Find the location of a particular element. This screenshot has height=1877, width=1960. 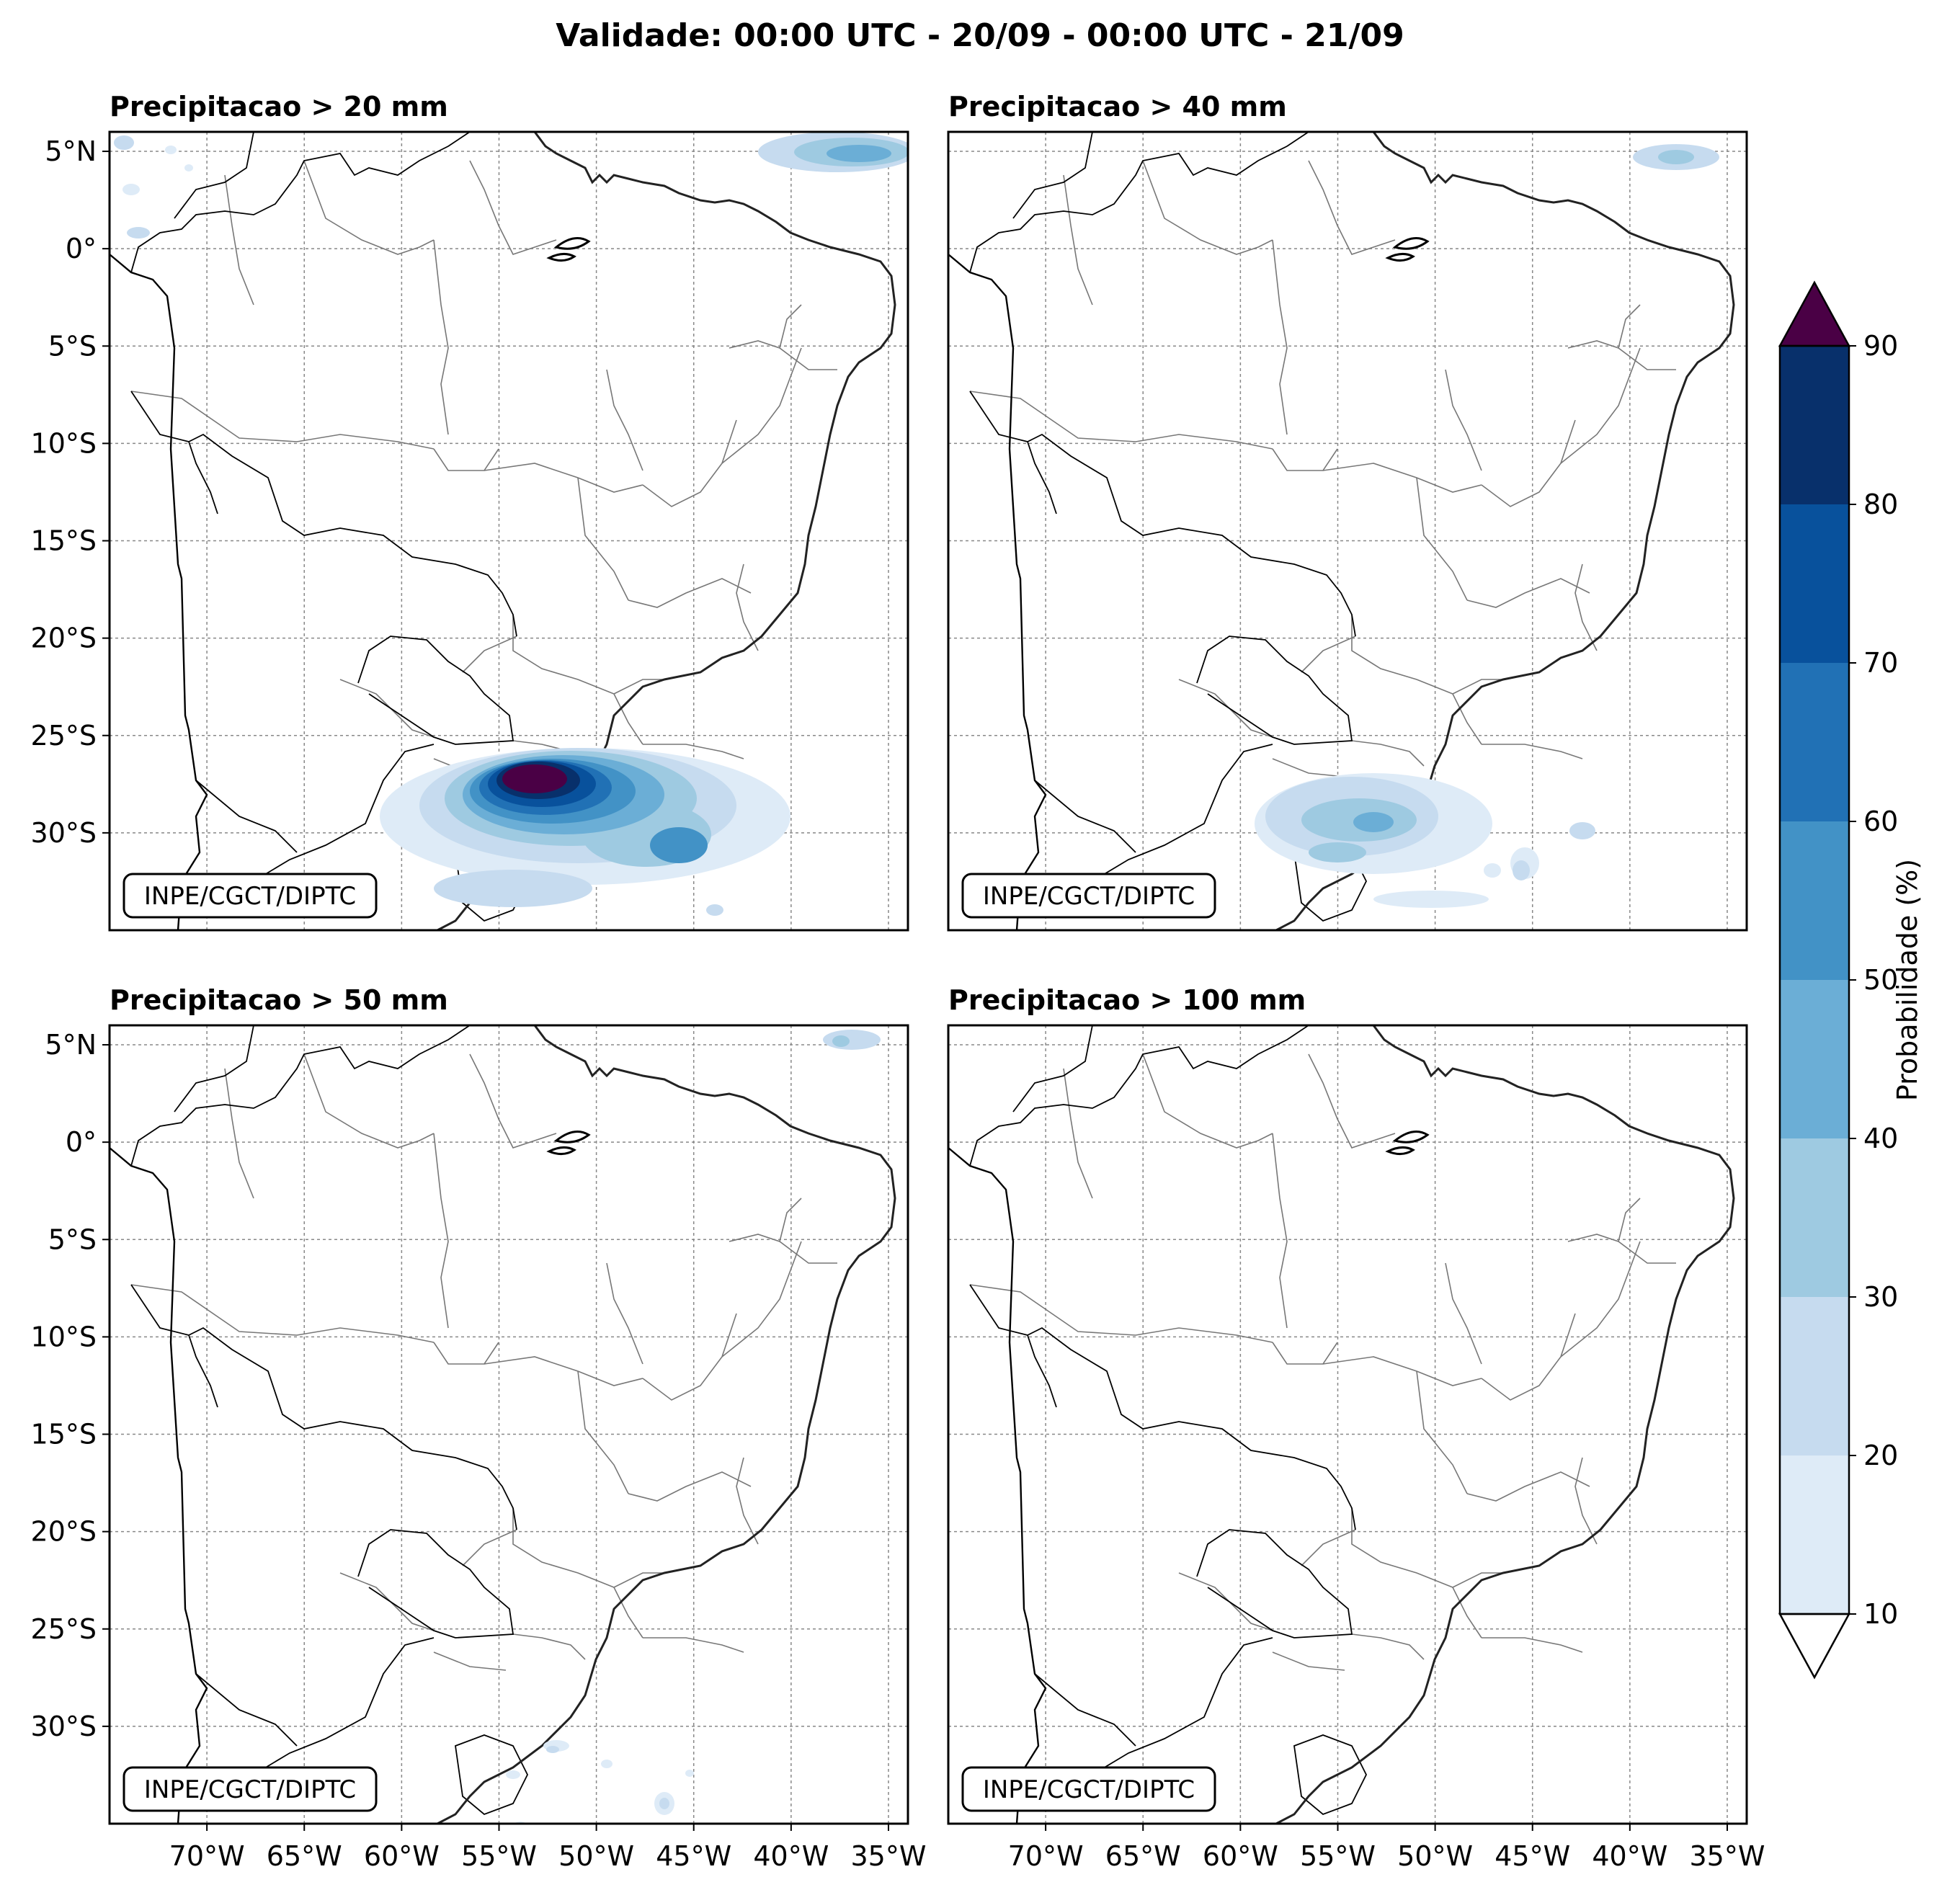

lon-tick-label: 35°W is located at coordinates (889, 1856).